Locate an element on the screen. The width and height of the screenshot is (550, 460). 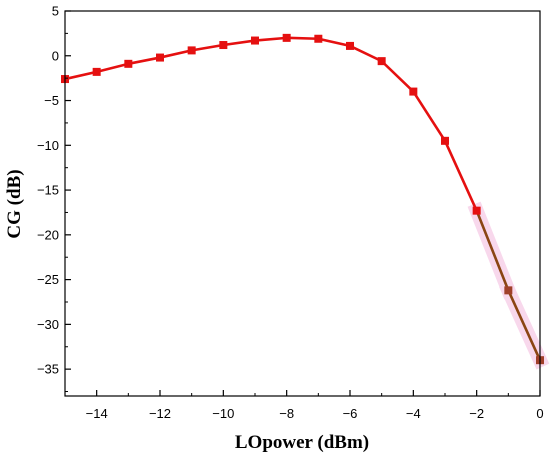
y-tick-label: −35 is located at coordinates (48, 369).